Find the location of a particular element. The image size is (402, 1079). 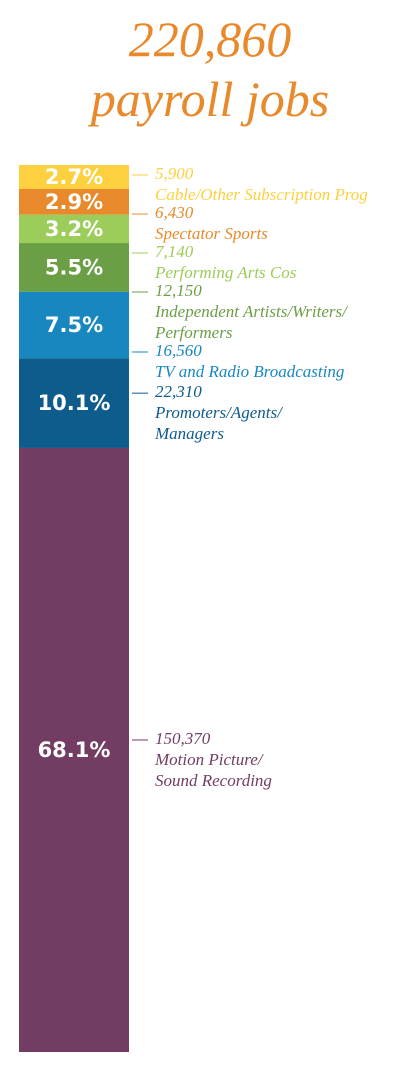

count-label: 16,560 is located at coordinates (178, 350).